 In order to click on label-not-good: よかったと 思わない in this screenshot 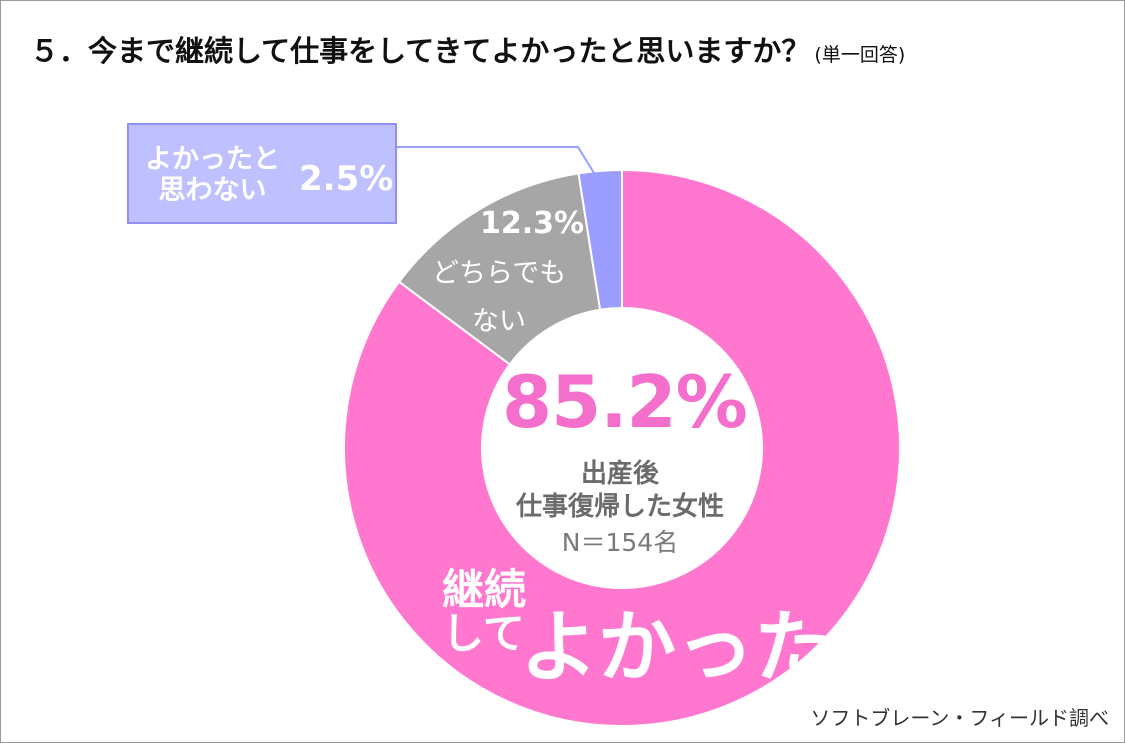, I will do `click(212, 175)`.